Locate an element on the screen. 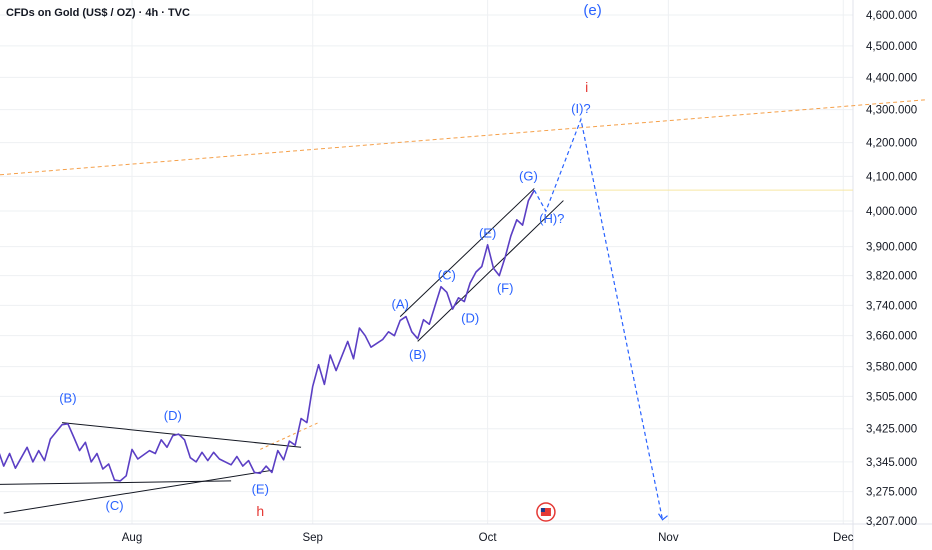 This screenshot has width=932, height=550. chart-title: CFDs on Gold (US$ / OZ) · 4h · TVC is located at coordinates (98, 13).